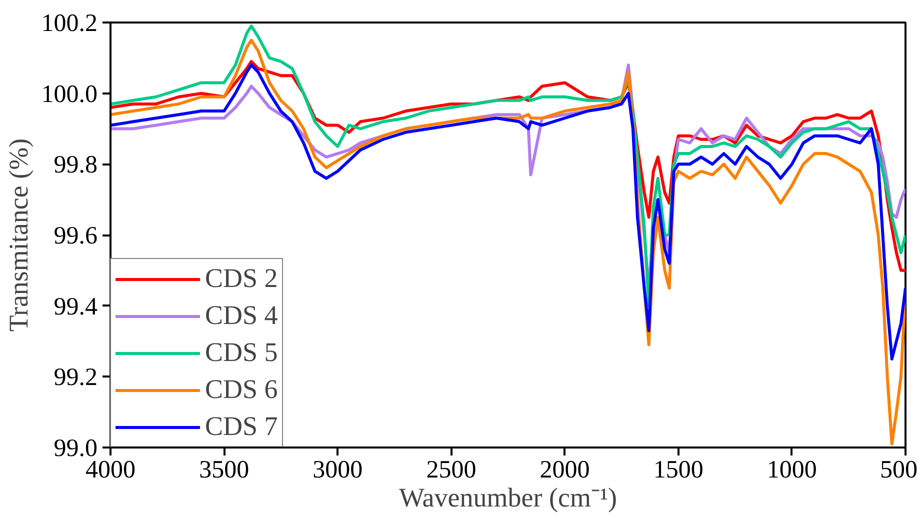  Describe the element at coordinates (241, 389) in the screenshot. I see `legend-label: CDS 6` at that location.